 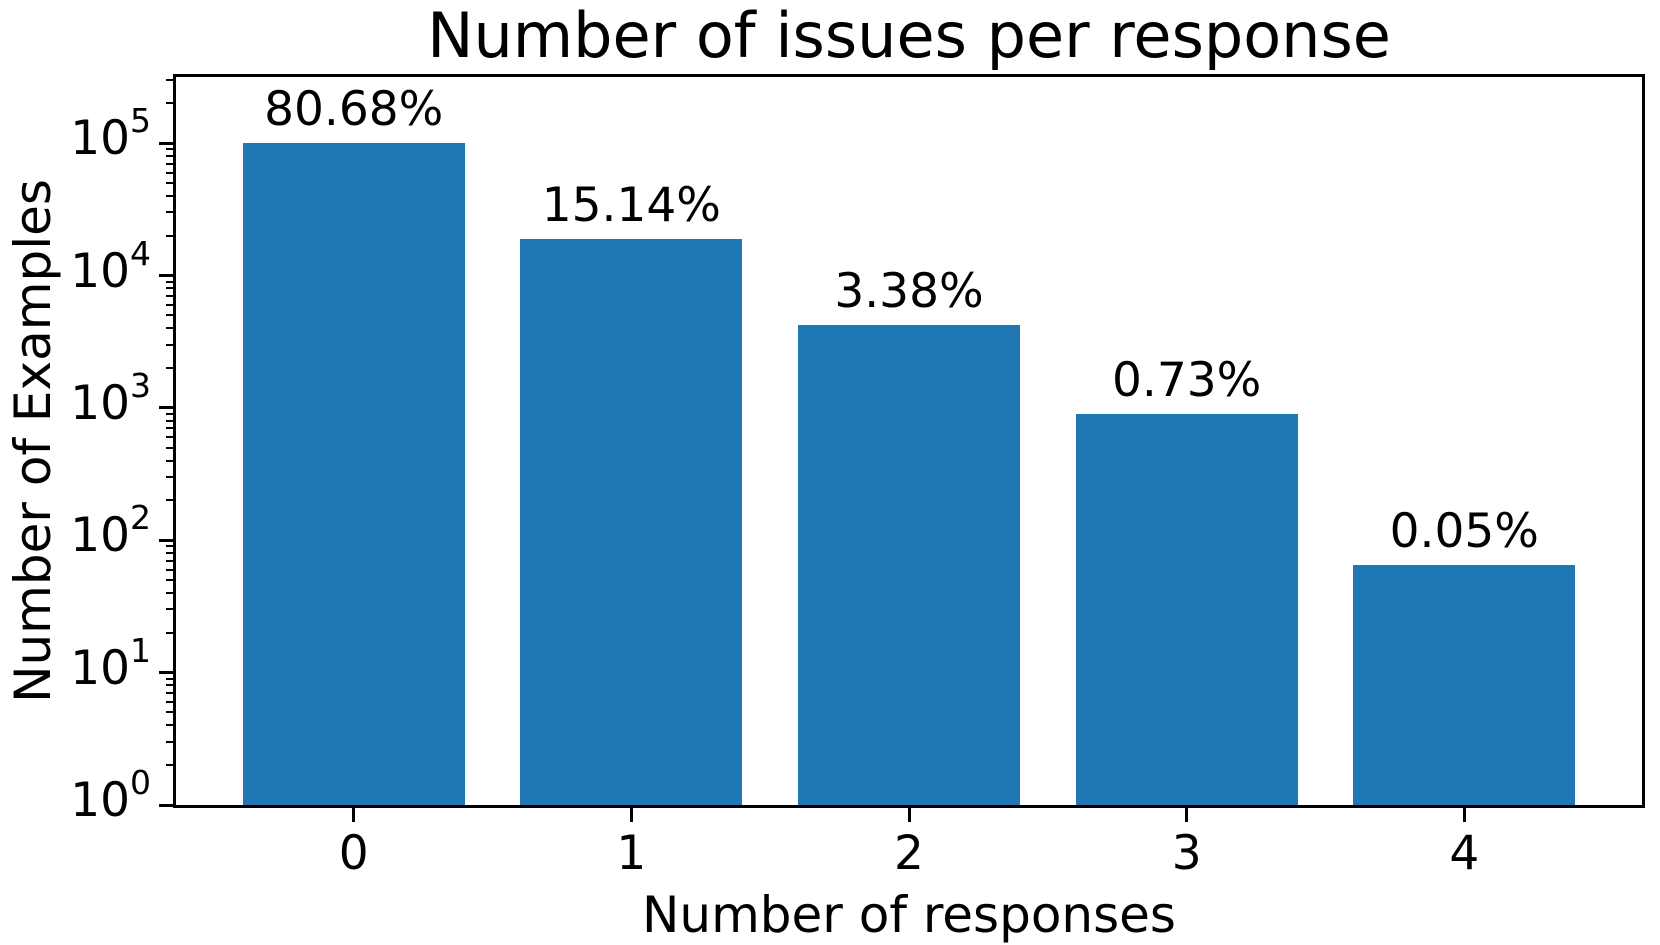 I want to click on y-tick-label: 10³, so click(x=110, y=398).